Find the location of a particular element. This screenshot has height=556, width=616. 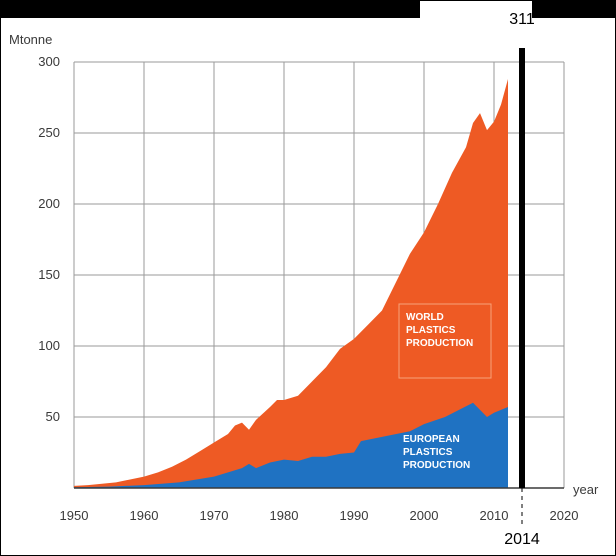

marker-year-label: 2014 is located at coordinates (522, 539).